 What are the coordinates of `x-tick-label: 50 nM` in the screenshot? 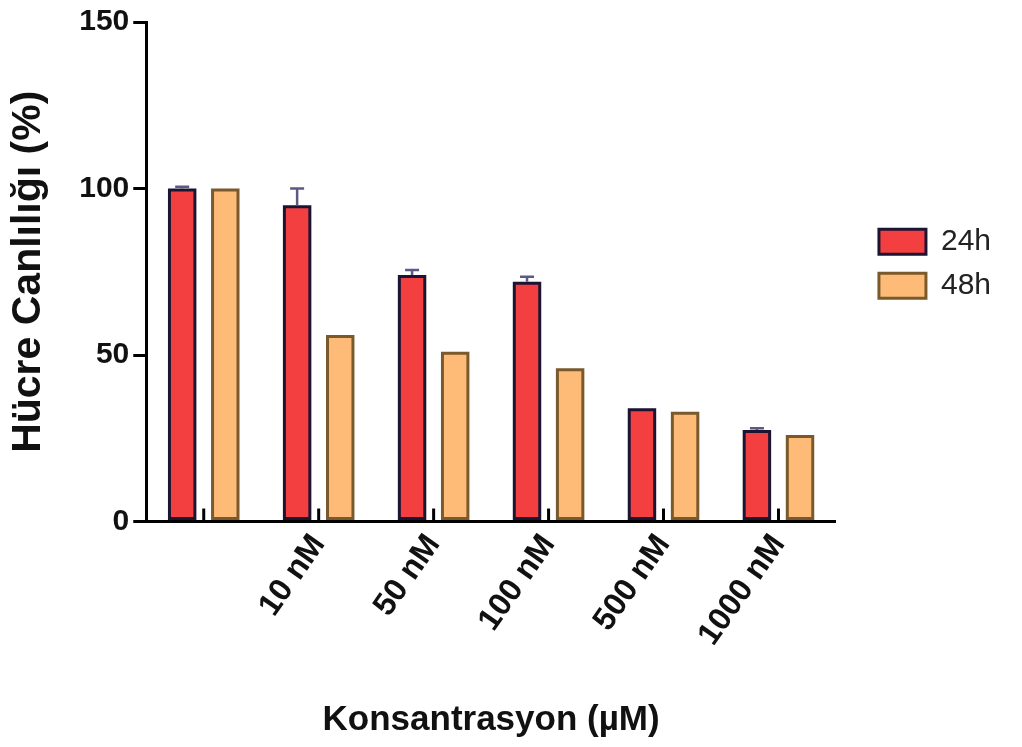 It's located at (406, 574).